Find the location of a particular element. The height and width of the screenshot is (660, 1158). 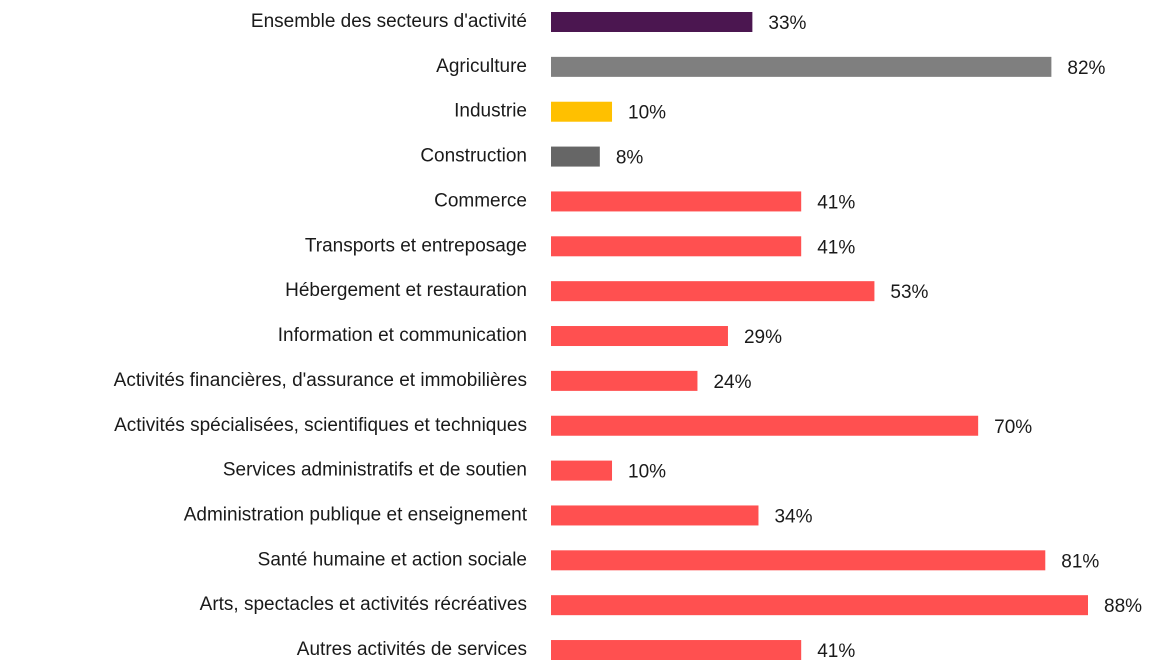

category-label: Autres activités de services is located at coordinates (412, 649).